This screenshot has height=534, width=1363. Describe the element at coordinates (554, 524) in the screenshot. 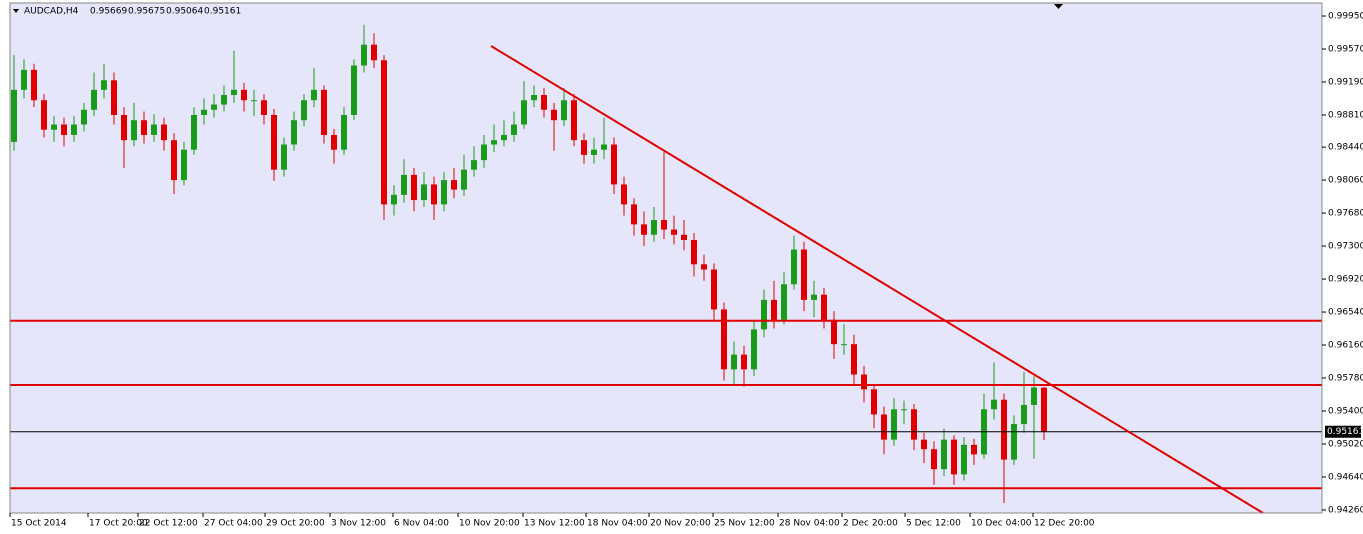

I see `x-tick-label: 13 Nov 12:00` at that location.